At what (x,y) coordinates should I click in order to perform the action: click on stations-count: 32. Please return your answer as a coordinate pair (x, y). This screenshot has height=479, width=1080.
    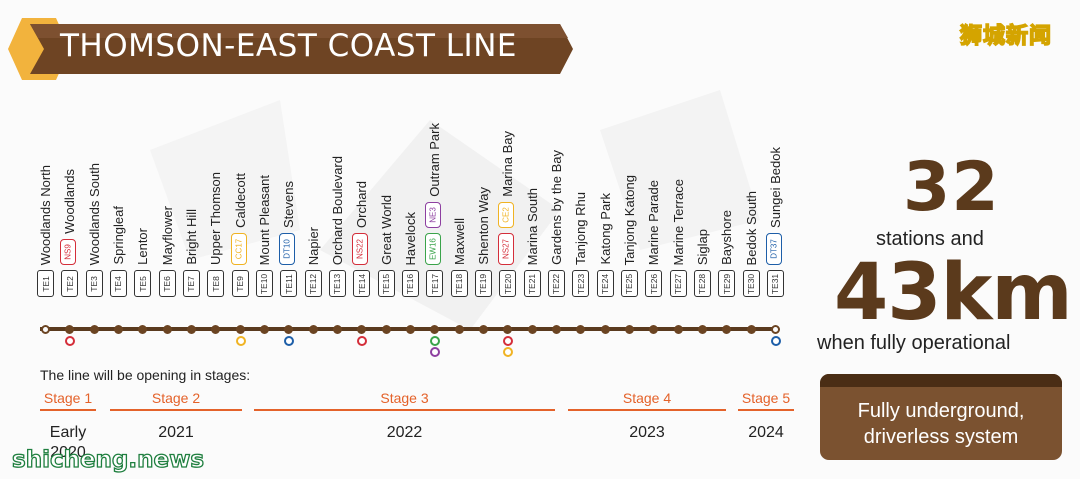
    Looking at the image, I should click on (951, 187).